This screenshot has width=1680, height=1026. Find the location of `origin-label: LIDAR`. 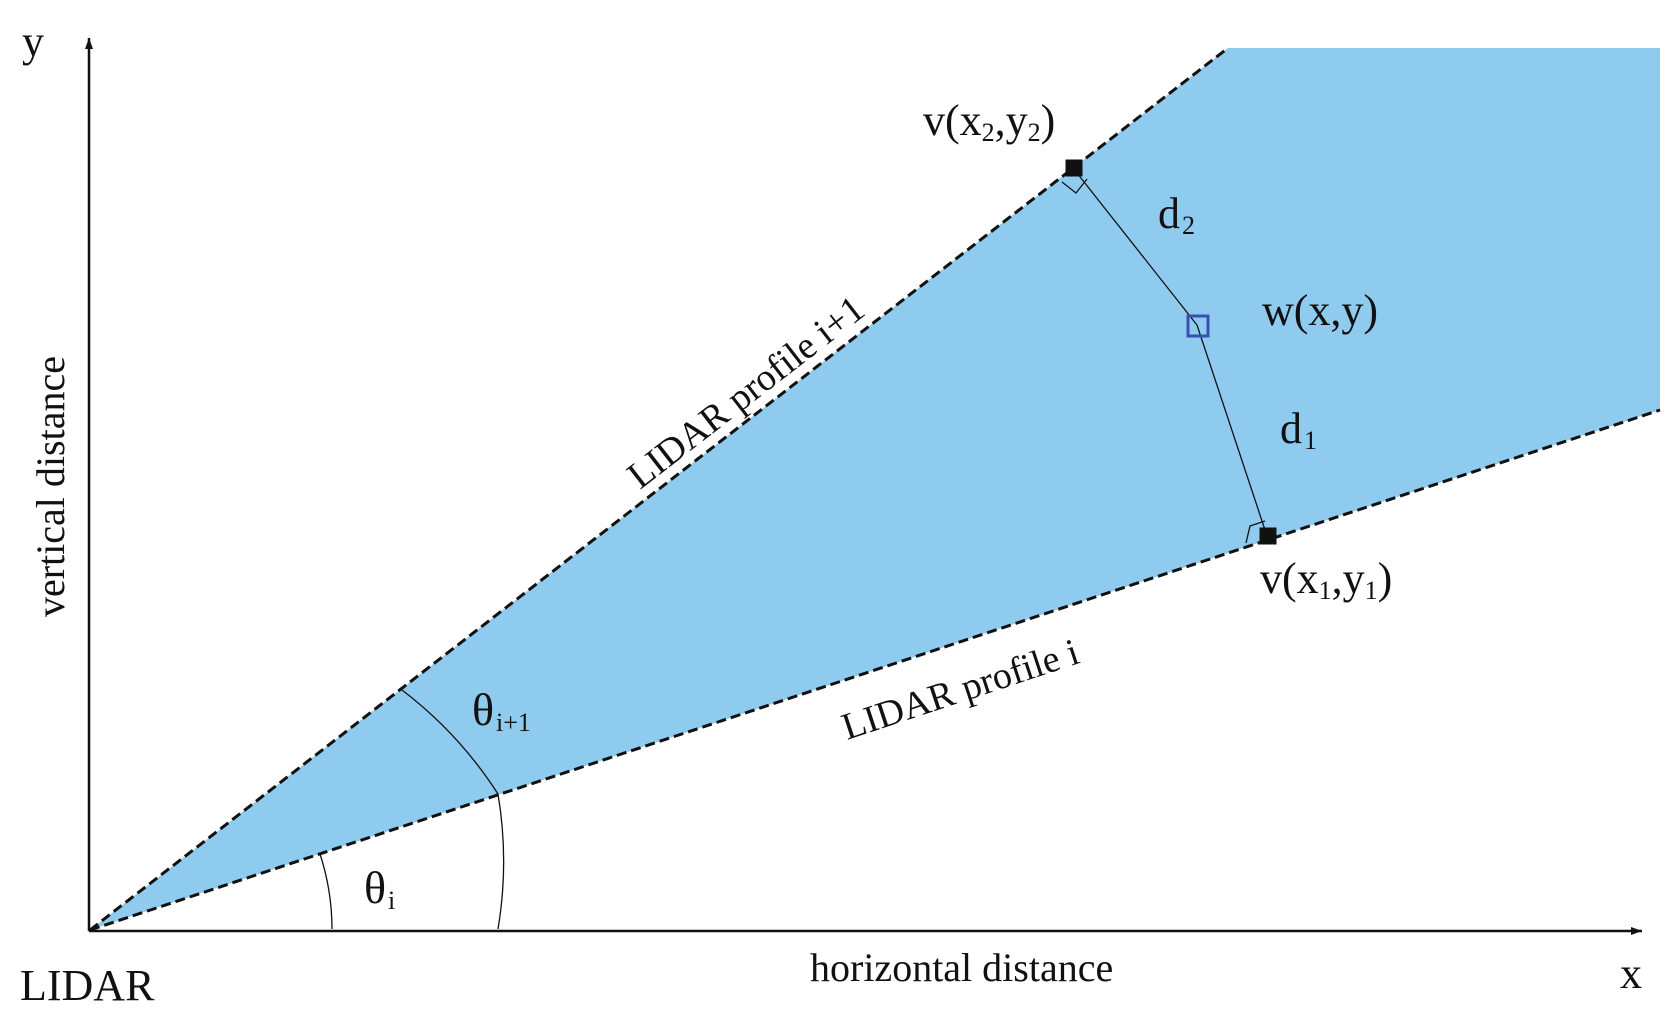

origin-label: LIDAR is located at coordinates (87, 985).